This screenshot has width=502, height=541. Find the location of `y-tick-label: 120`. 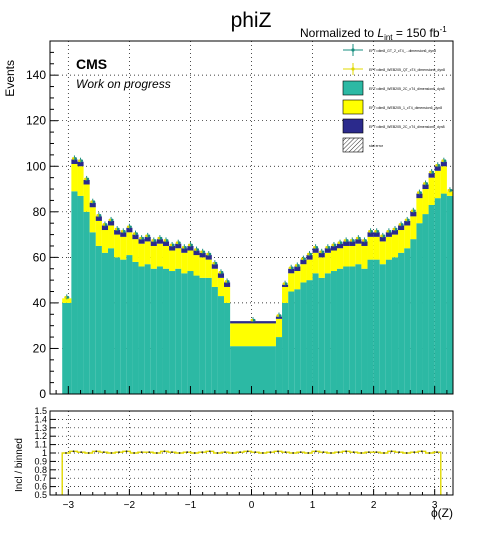

y-tick-label: 120 is located at coordinates (36, 121).